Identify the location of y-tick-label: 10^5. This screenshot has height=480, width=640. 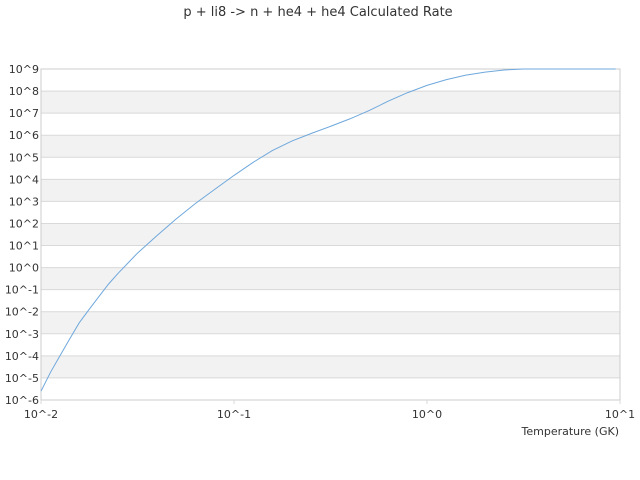
(24, 157).